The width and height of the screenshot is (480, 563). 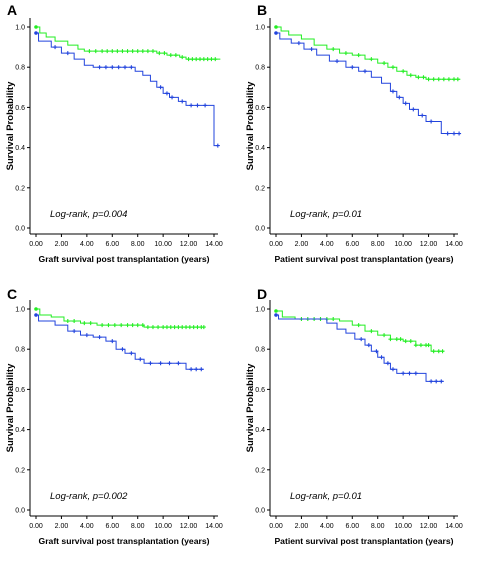 I want to click on y-axis-label: Survival Probability, so click(x=250, y=125).